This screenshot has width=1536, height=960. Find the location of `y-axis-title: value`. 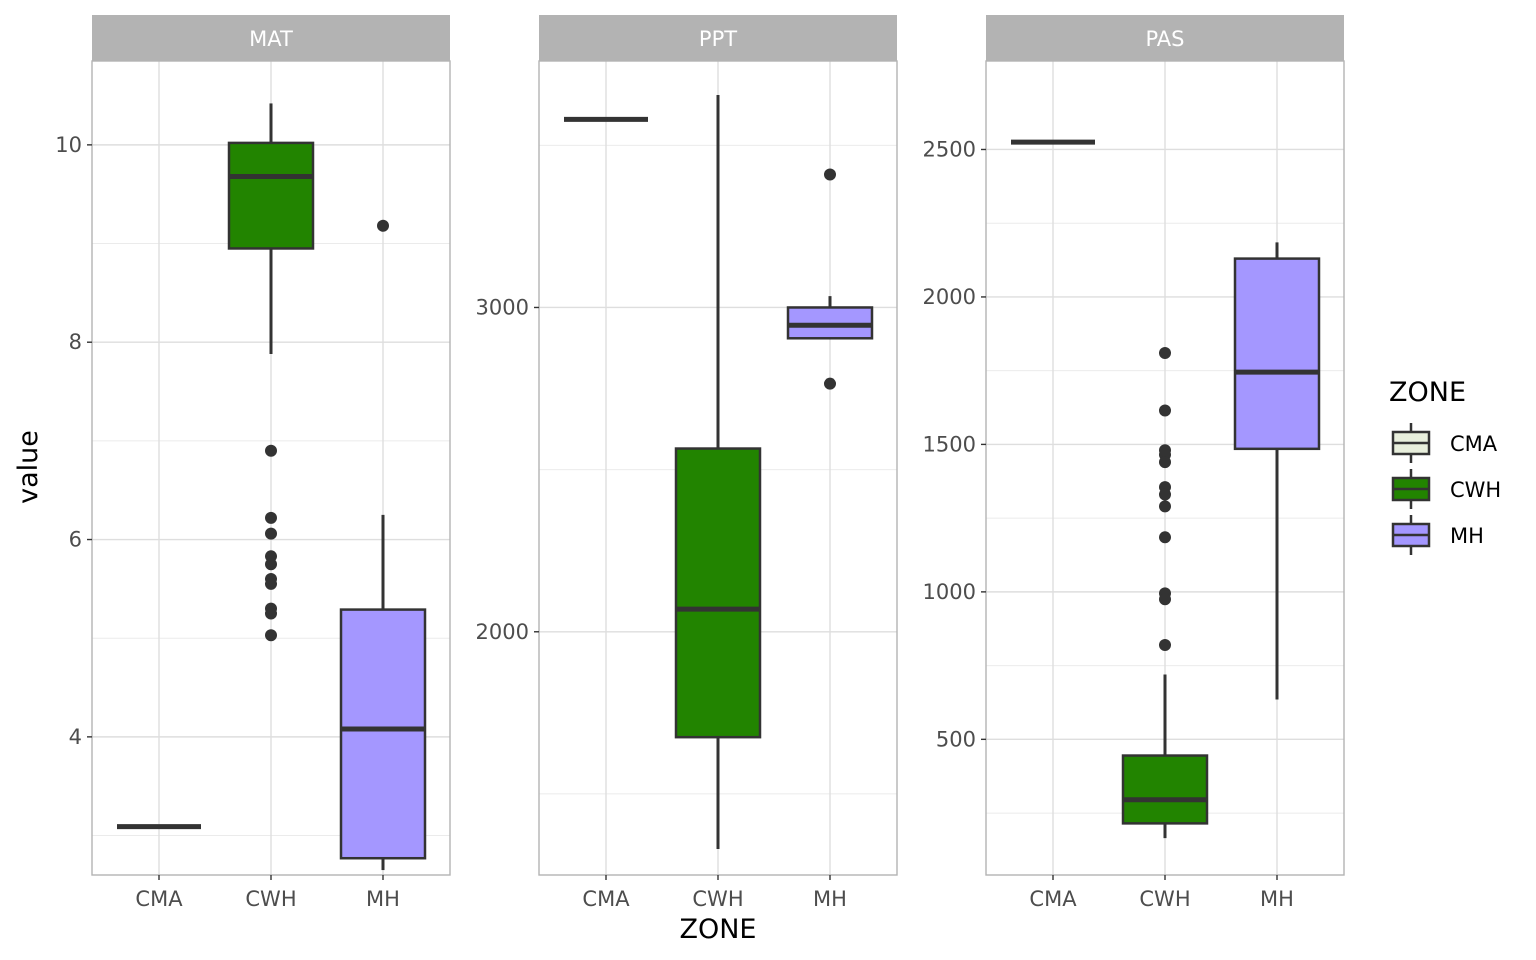

y-axis-title: value is located at coordinates (28, 467).